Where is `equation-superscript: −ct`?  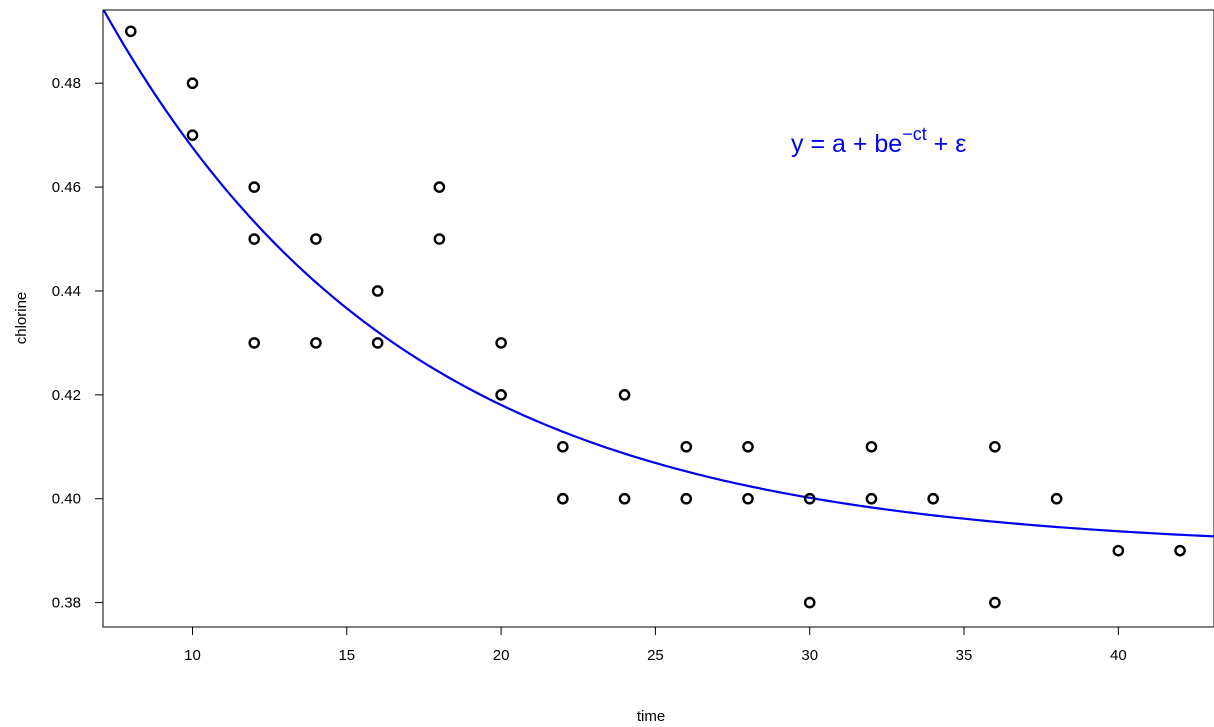 equation-superscript: −ct is located at coordinates (914, 134).